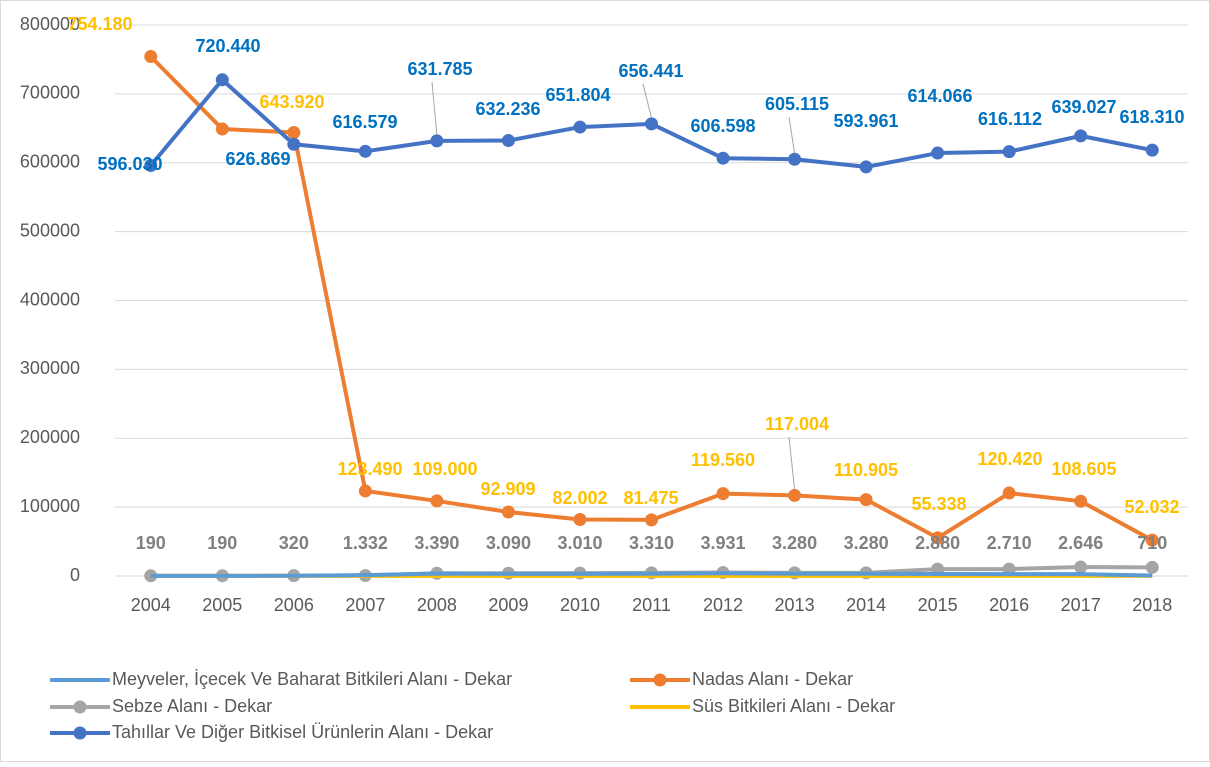  What do you see at coordinates (508, 605) in the screenshot?
I see `x-tick-label: 2009` at bounding box center [508, 605].